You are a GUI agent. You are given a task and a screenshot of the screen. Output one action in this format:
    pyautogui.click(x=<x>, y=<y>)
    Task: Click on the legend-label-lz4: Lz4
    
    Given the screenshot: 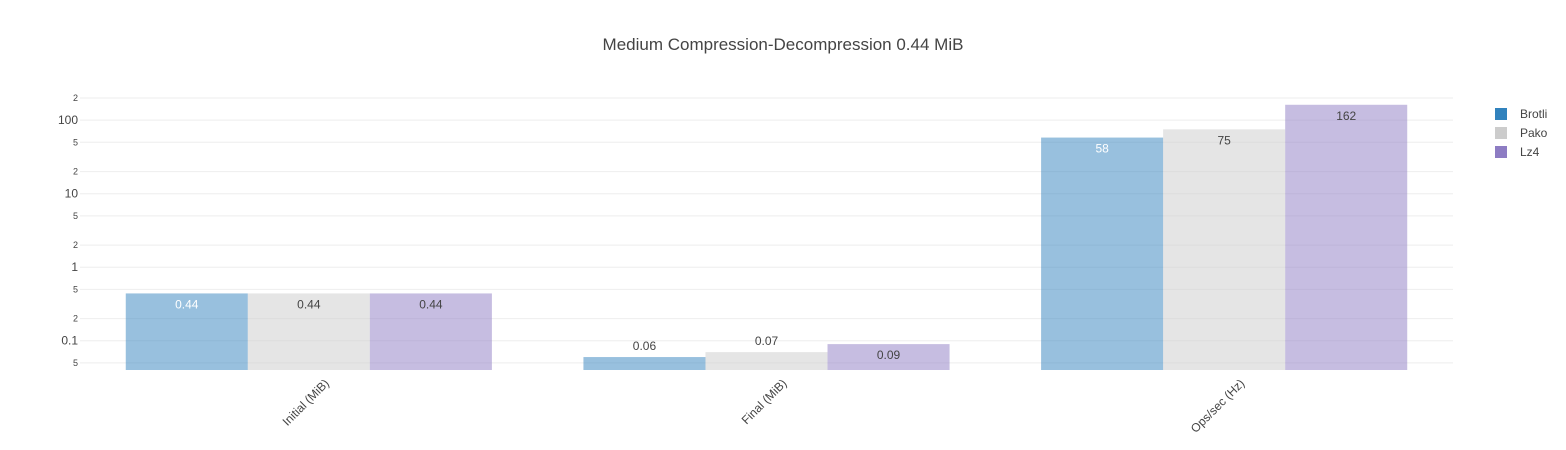 What is the action you would take?
    pyautogui.click(x=1530, y=152)
    